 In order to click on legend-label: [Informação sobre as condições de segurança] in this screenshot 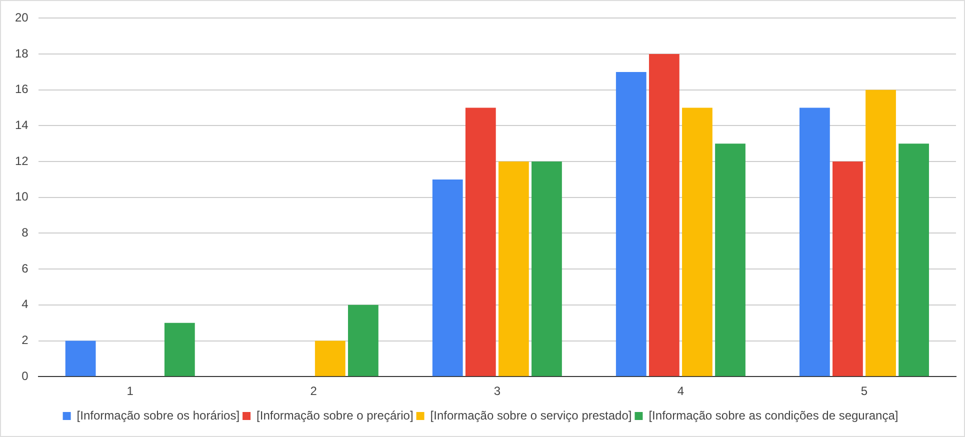, I will do `click(773, 415)`.